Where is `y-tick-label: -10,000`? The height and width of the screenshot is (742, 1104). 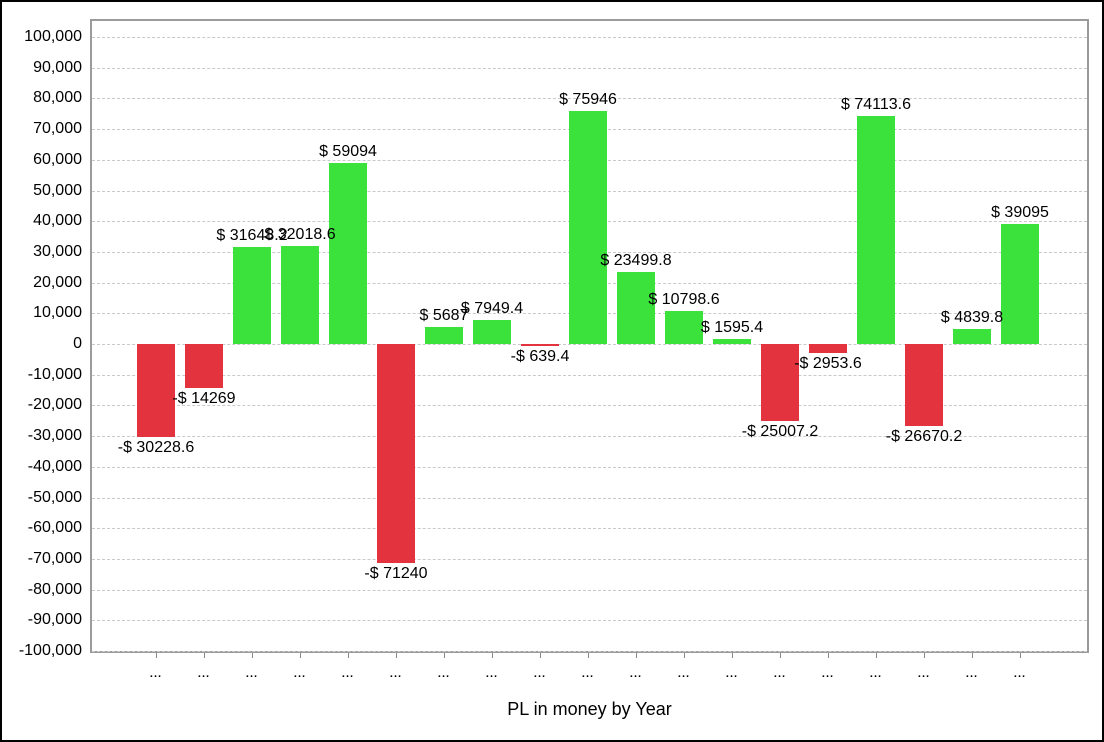
y-tick-label: -10,000 is located at coordinates (54, 374).